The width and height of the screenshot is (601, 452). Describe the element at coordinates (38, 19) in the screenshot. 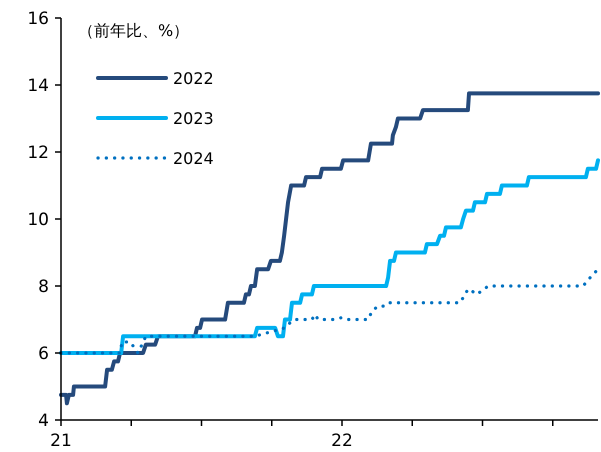

I see `y-tick-label: 16` at that location.